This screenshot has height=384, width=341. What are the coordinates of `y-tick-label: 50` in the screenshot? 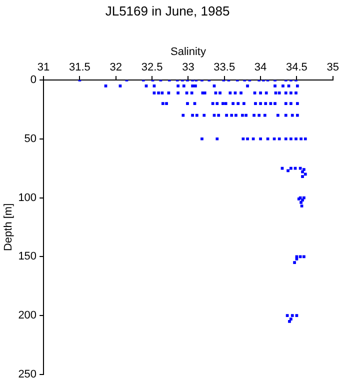 It's located at (30, 138).